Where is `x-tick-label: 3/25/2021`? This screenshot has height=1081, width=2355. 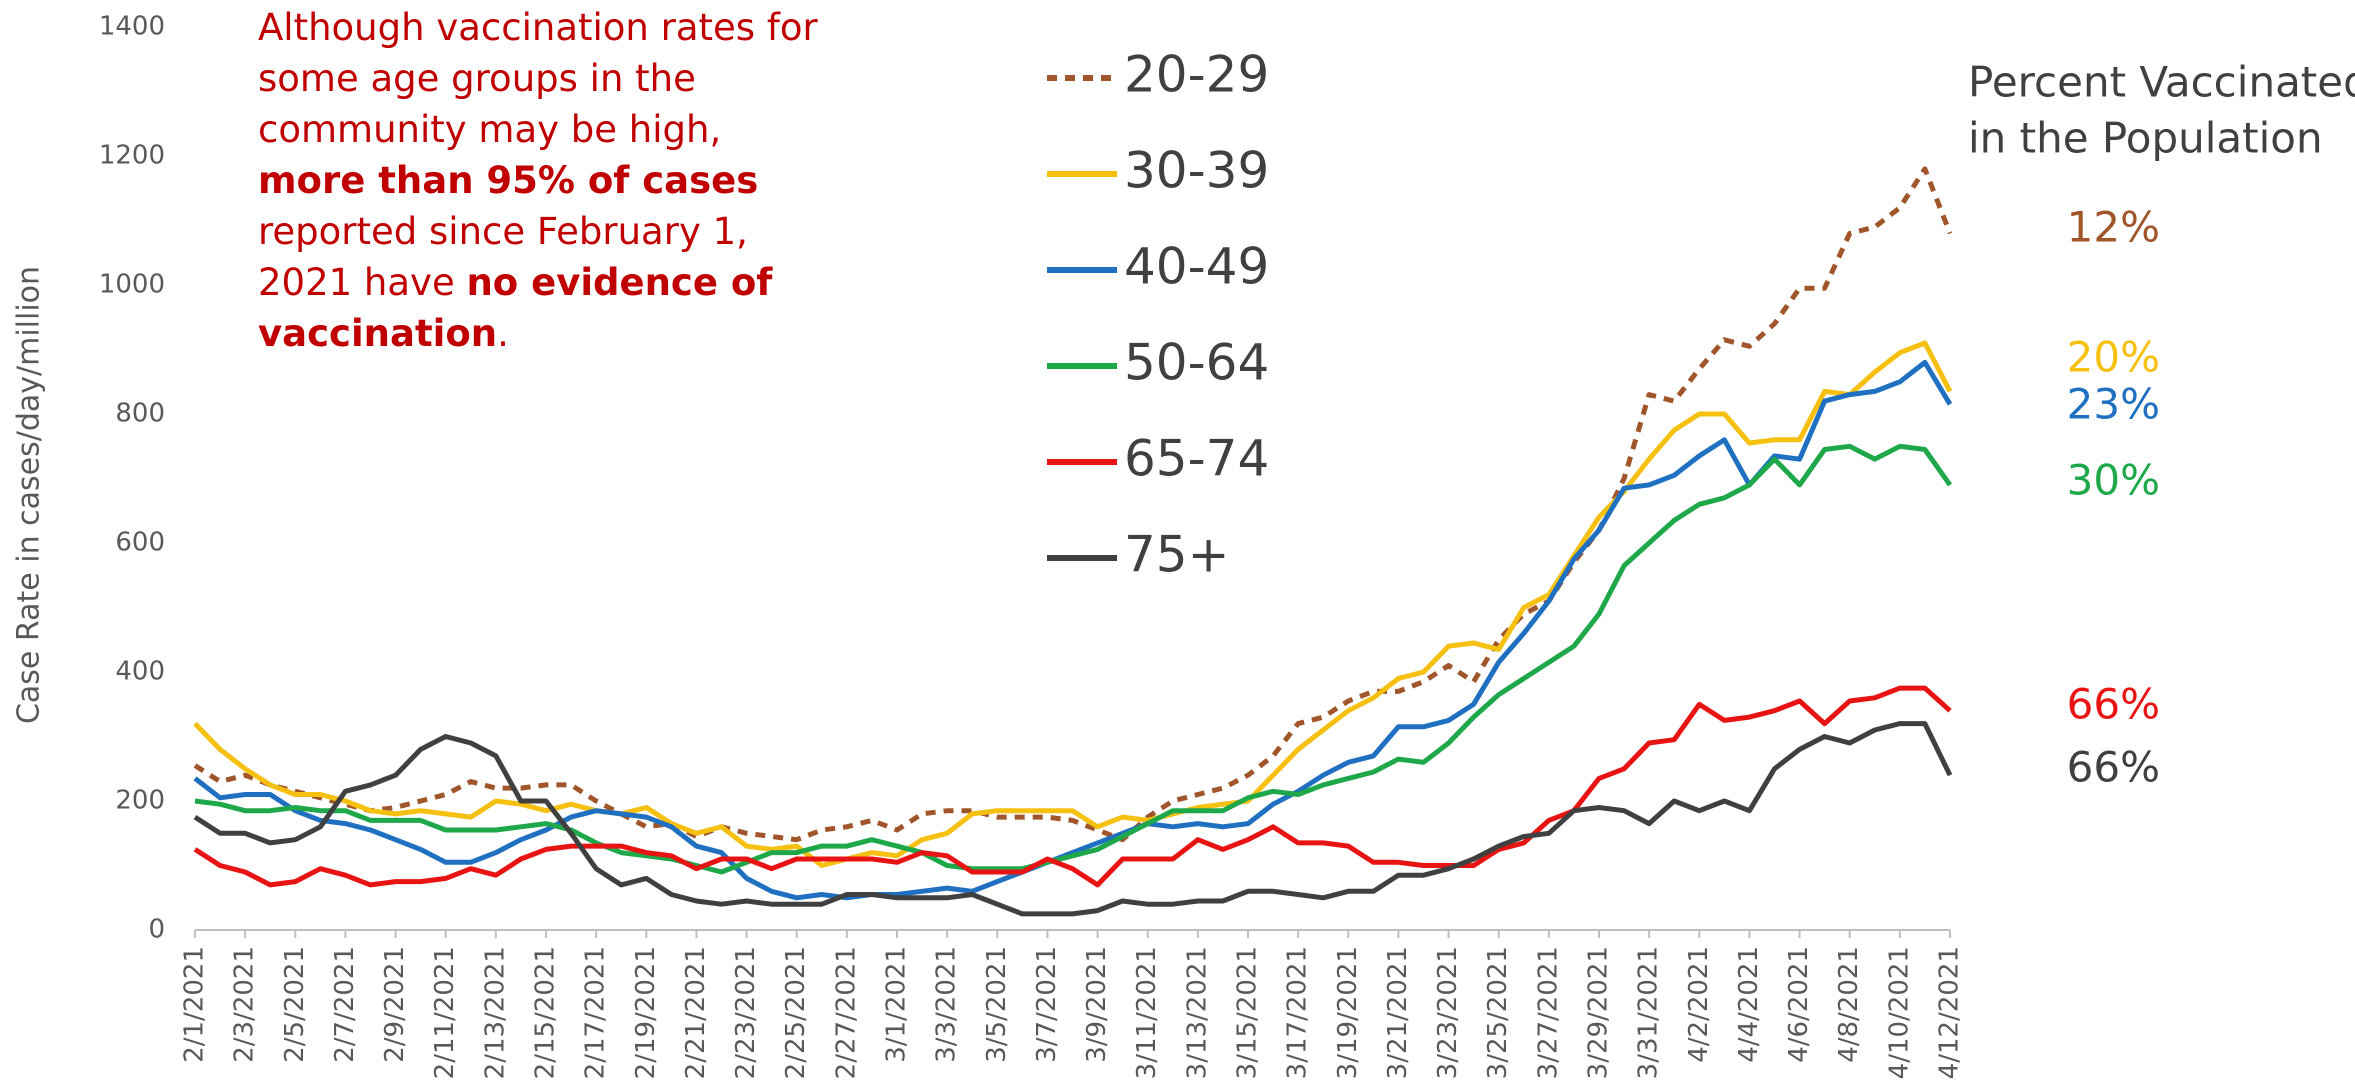
x-tick-label: 3/25/2021 is located at coordinates (1498, 1012).